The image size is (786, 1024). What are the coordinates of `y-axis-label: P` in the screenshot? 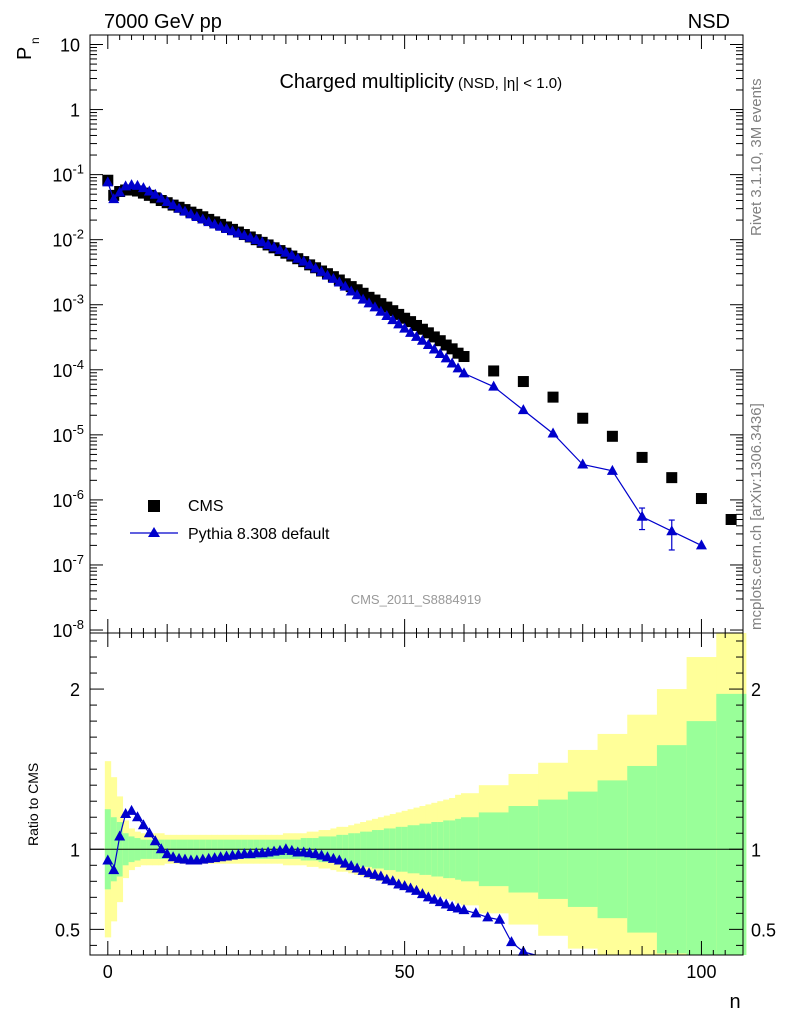 It's located at (25, 53).